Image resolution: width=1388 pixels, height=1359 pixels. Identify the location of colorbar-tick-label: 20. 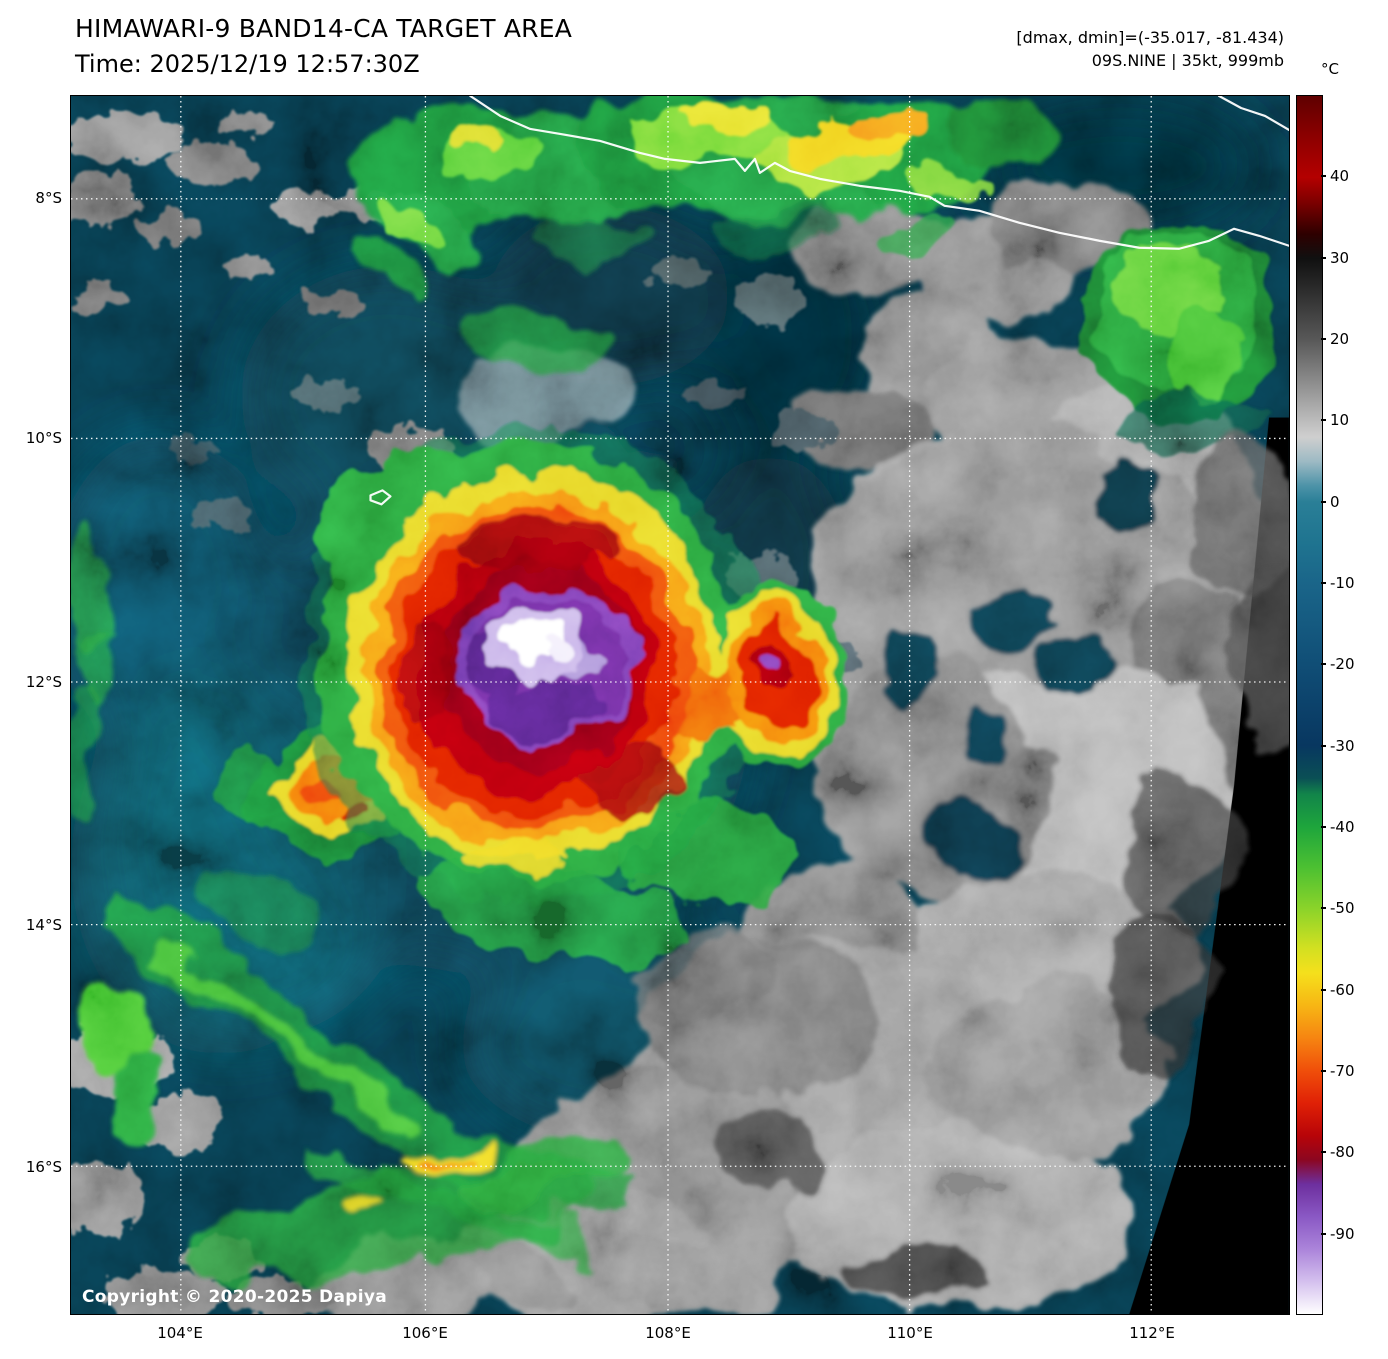
(1340, 339).